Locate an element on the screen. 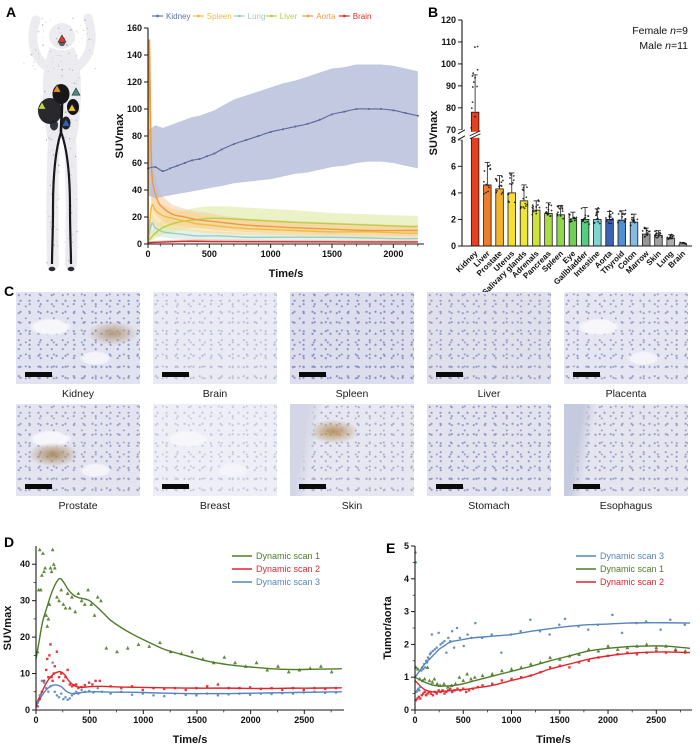  pet-marker-spleen-icon is located at coordinates (72, 107).